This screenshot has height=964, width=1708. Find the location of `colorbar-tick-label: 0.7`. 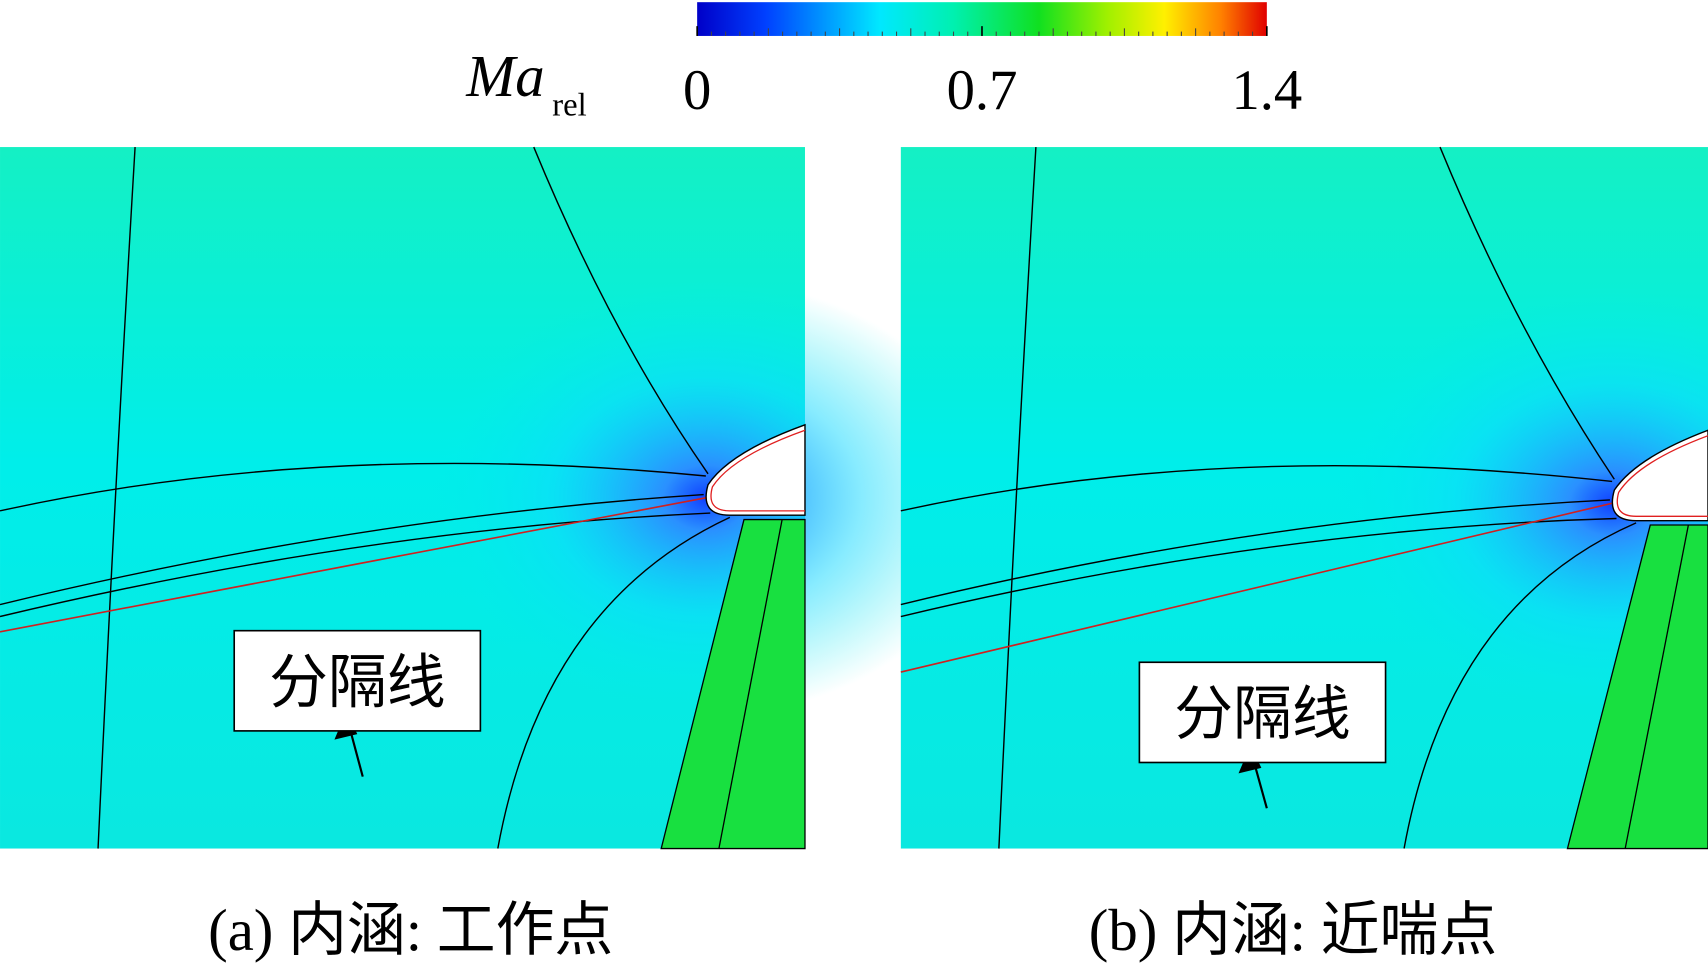

colorbar-tick-label: 0.7 is located at coordinates (982, 91).